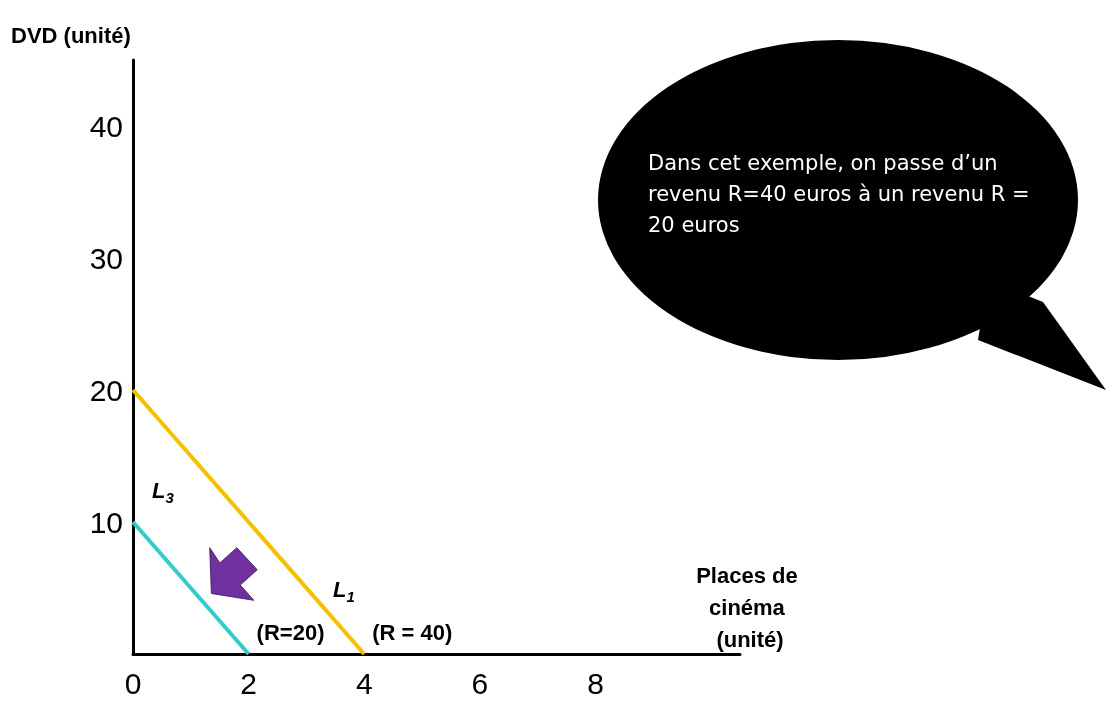 Image resolution: width=1114 pixels, height=709 pixels. What do you see at coordinates (133, 683) in the screenshot?
I see `x-tick-label: 0` at bounding box center [133, 683].